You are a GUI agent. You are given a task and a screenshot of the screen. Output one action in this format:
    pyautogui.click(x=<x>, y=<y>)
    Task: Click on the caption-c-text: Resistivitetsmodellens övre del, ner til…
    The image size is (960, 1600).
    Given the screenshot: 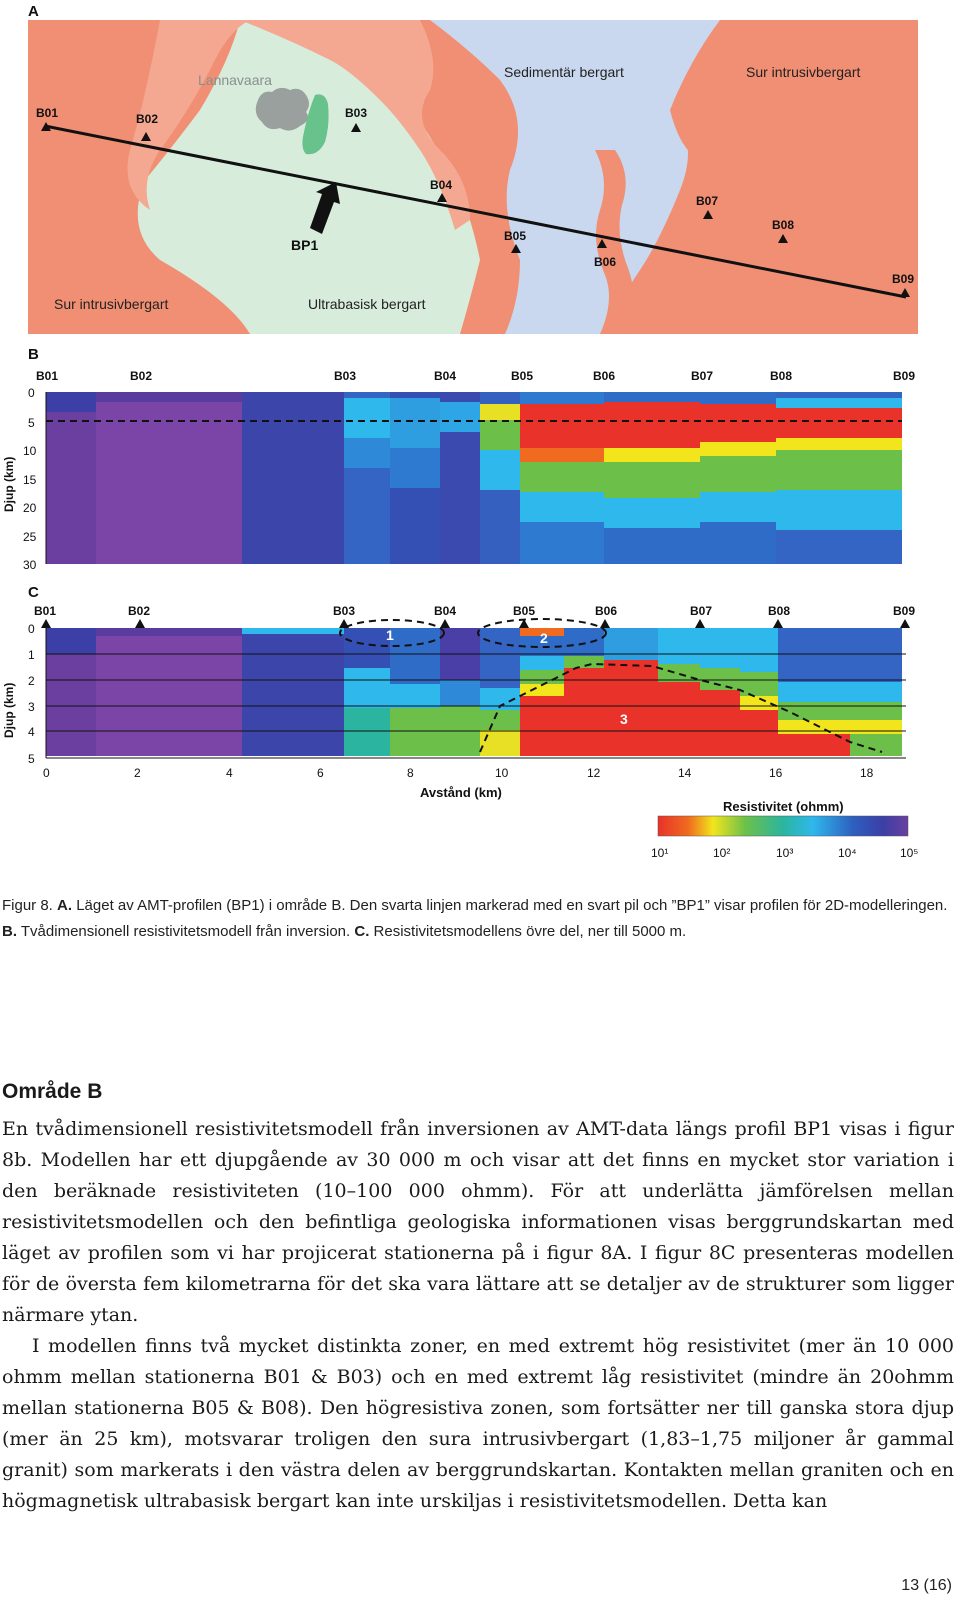 What is the action you would take?
    pyautogui.click(x=528, y=931)
    